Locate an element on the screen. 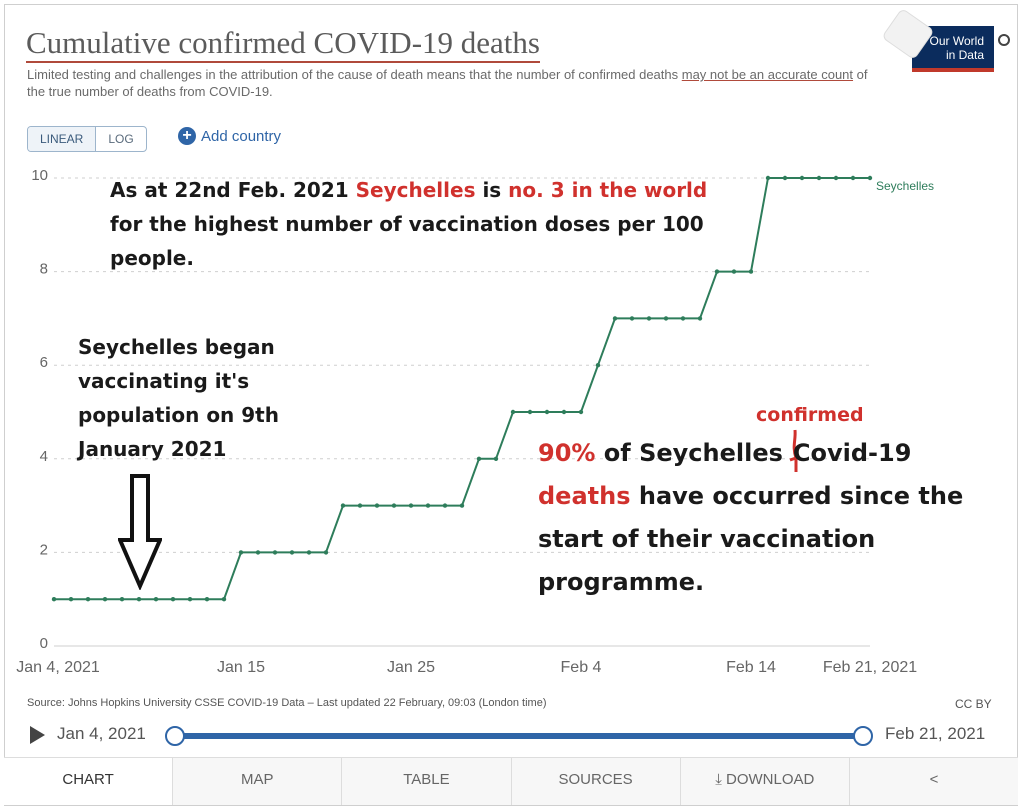  download-icon: ⤓ is located at coordinates (720, 779).